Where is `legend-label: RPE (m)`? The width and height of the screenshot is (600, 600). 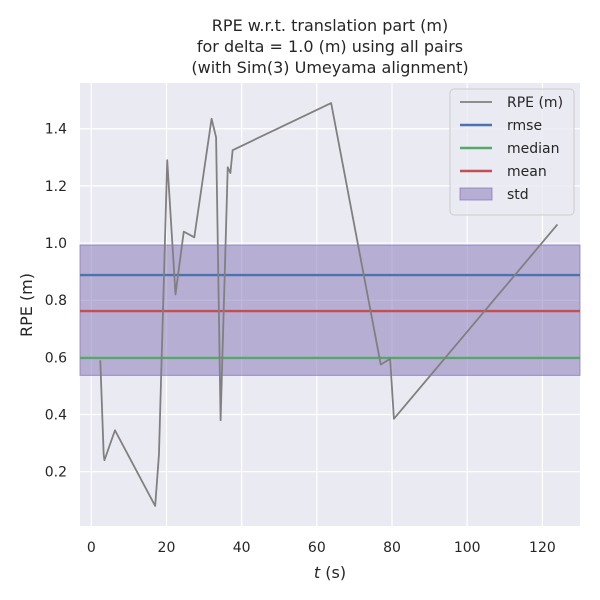 legend-label: RPE (m) is located at coordinates (535, 103).